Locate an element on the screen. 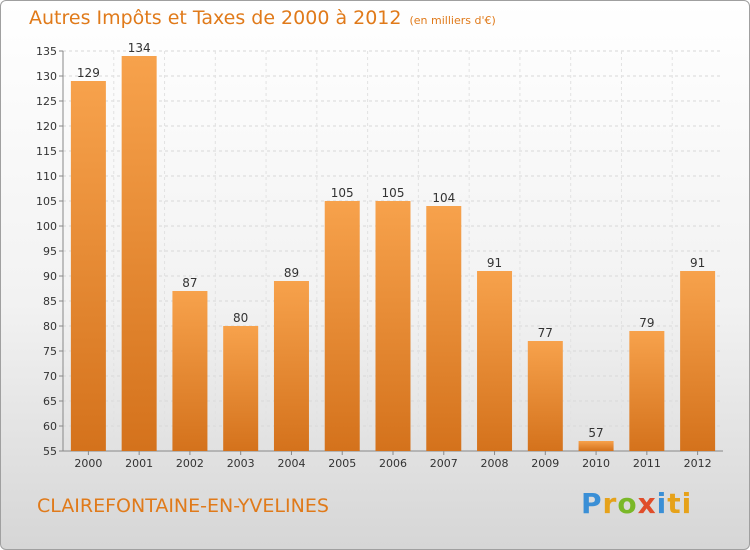 This screenshot has width=750, height=550. y-tick-label: 85 is located at coordinates (50, 301).